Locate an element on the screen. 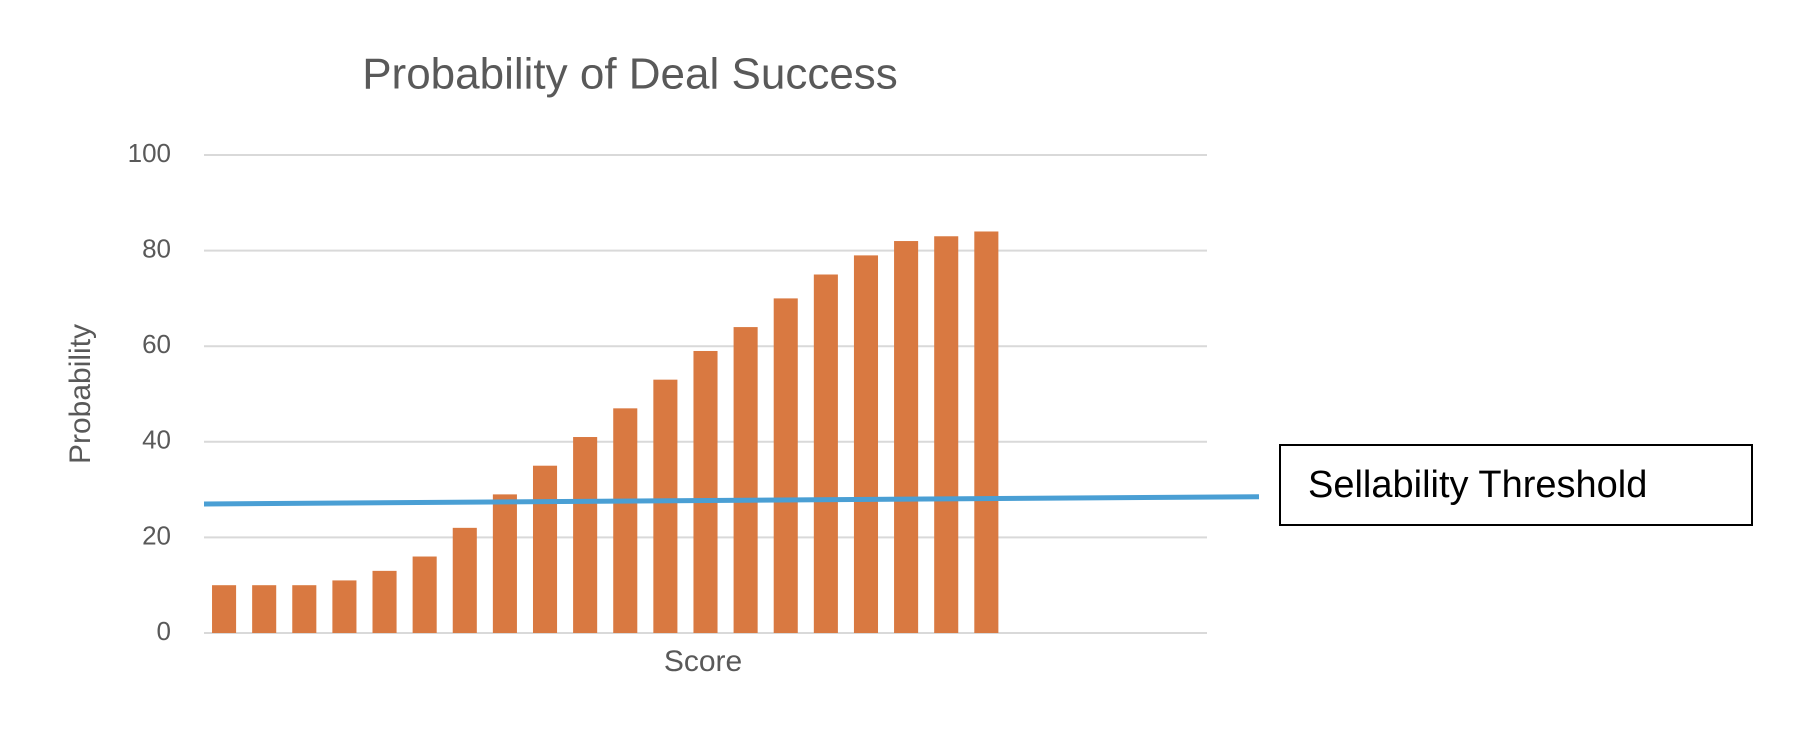 The image size is (1819, 746). y-tick-label: 40 is located at coordinates (156, 440).